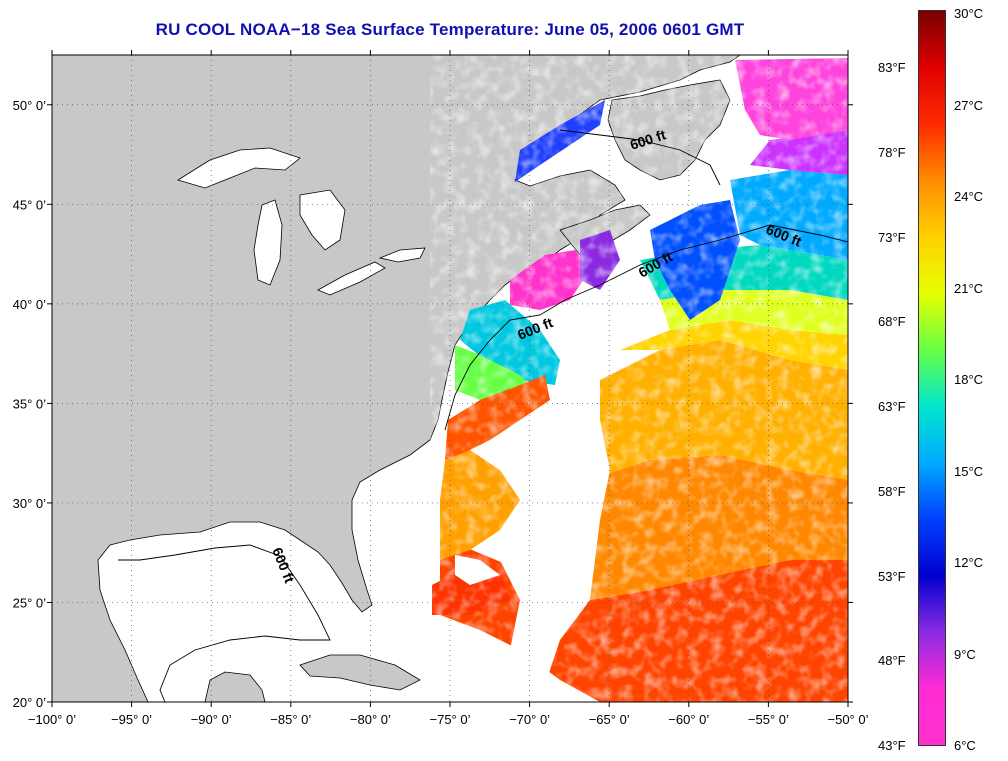 The image size is (1008, 761). What do you see at coordinates (268, 242) in the screenshot?
I see `lake-michigan` at bounding box center [268, 242].